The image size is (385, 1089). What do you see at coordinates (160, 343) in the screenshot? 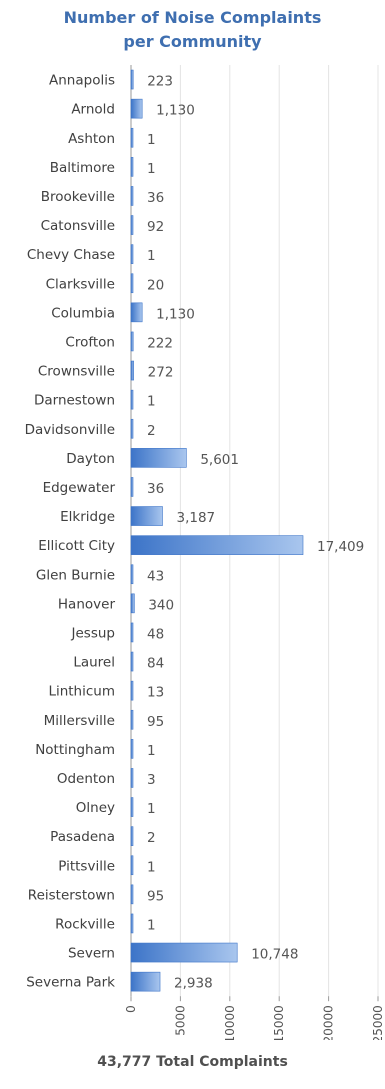
I see `data-label: 222` at bounding box center [160, 343].